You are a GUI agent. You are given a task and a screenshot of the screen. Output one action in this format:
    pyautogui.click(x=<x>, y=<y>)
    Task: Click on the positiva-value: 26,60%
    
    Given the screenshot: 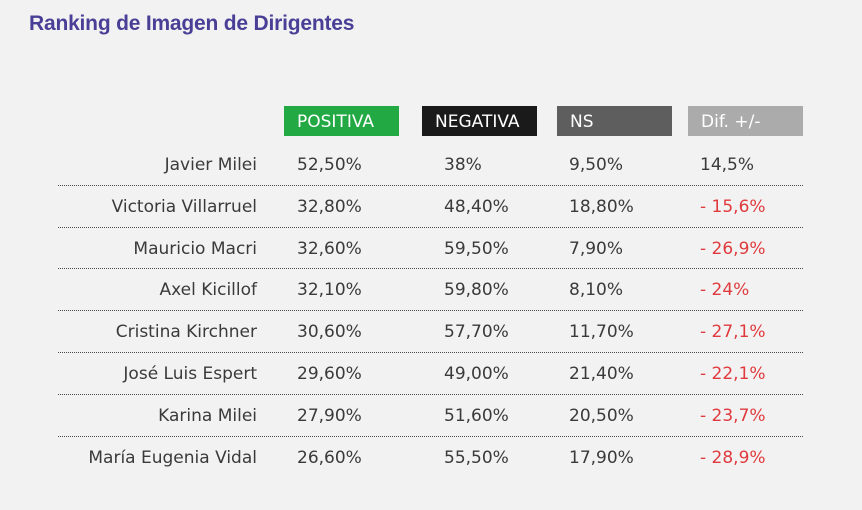 What is the action you would take?
    pyautogui.click(x=329, y=457)
    